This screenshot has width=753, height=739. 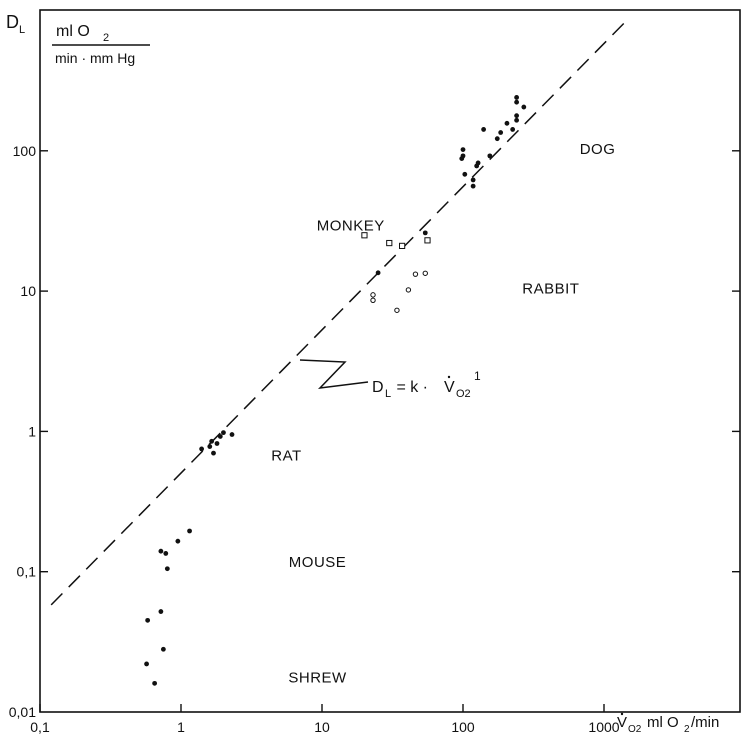 I want to click on y-axis-subscript: L, so click(x=22, y=30).